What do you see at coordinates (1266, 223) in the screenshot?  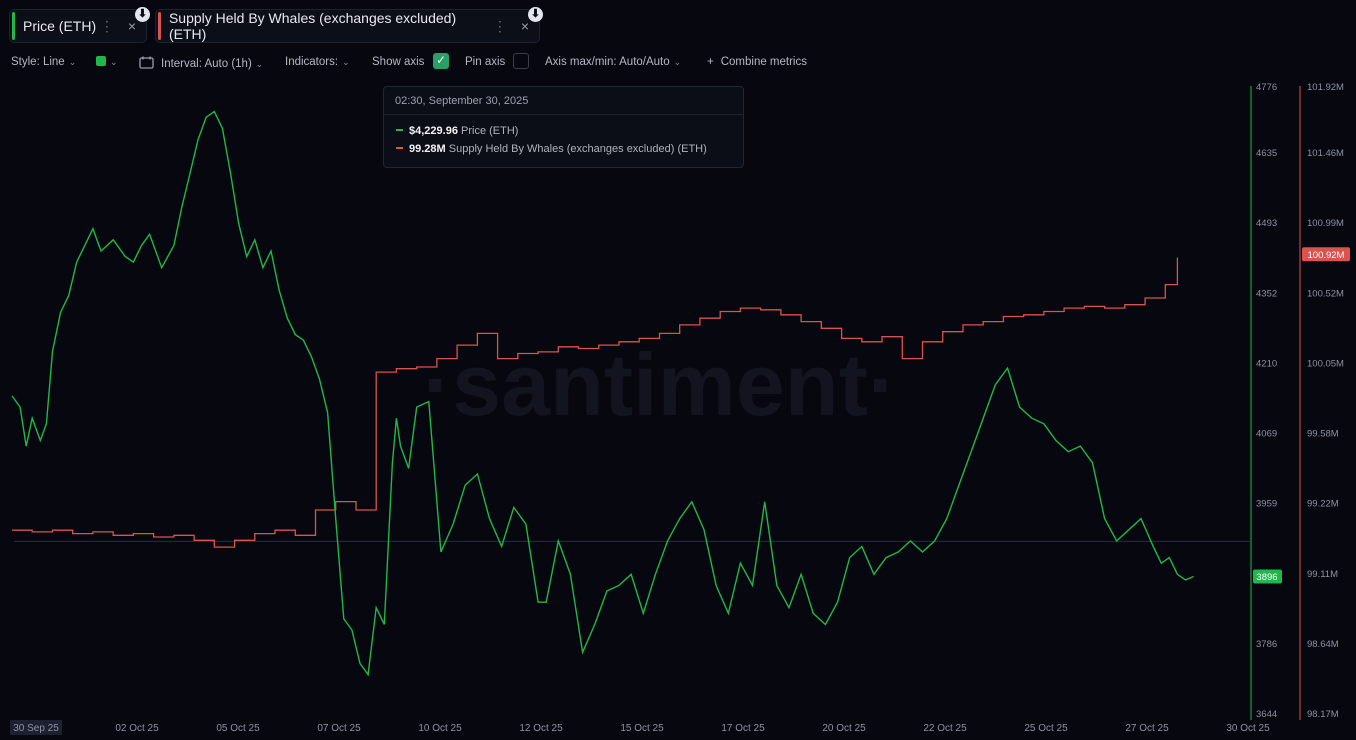 I see `price-tick-label: 4493` at bounding box center [1266, 223].